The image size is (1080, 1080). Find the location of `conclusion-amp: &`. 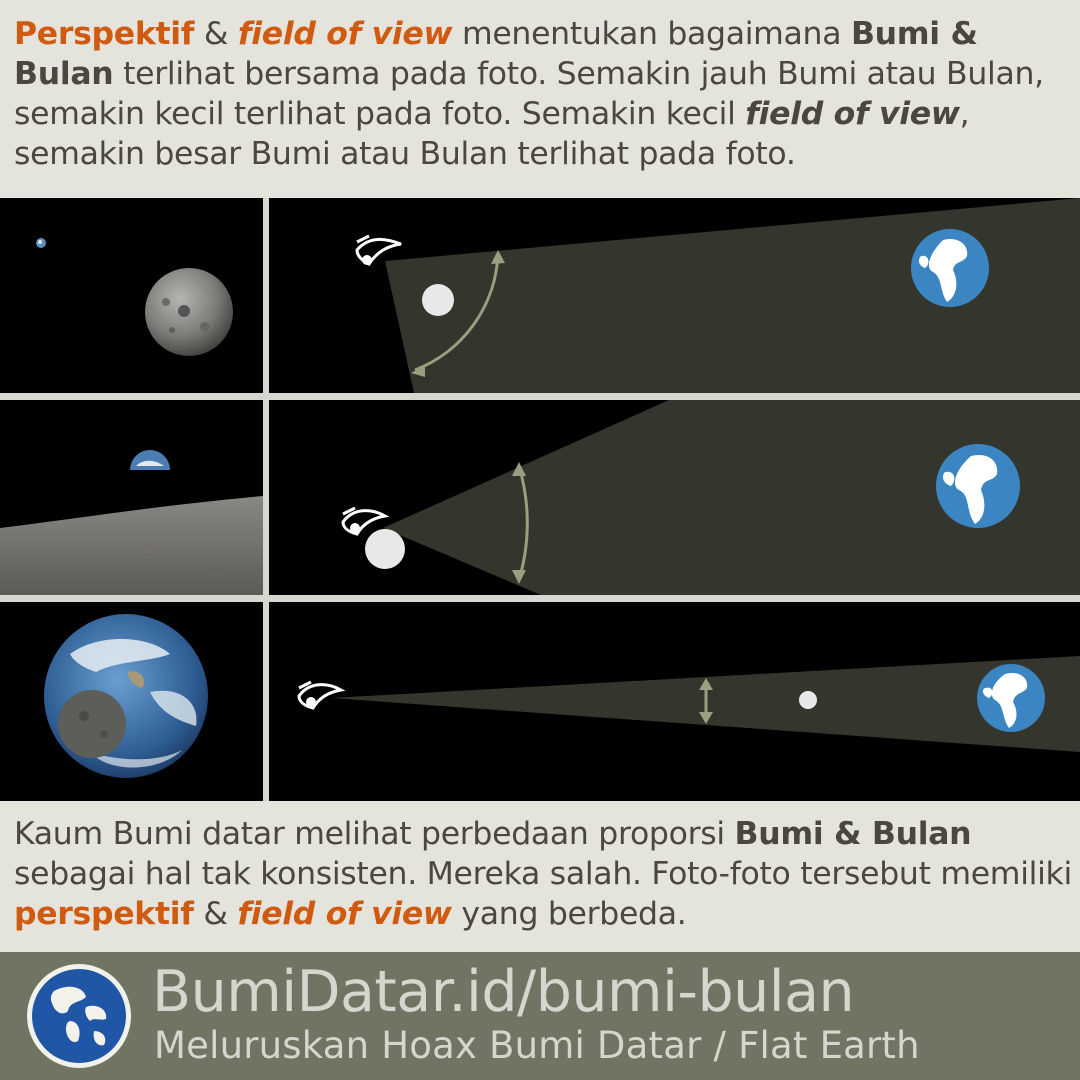

conclusion-amp: & is located at coordinates (215, 914).